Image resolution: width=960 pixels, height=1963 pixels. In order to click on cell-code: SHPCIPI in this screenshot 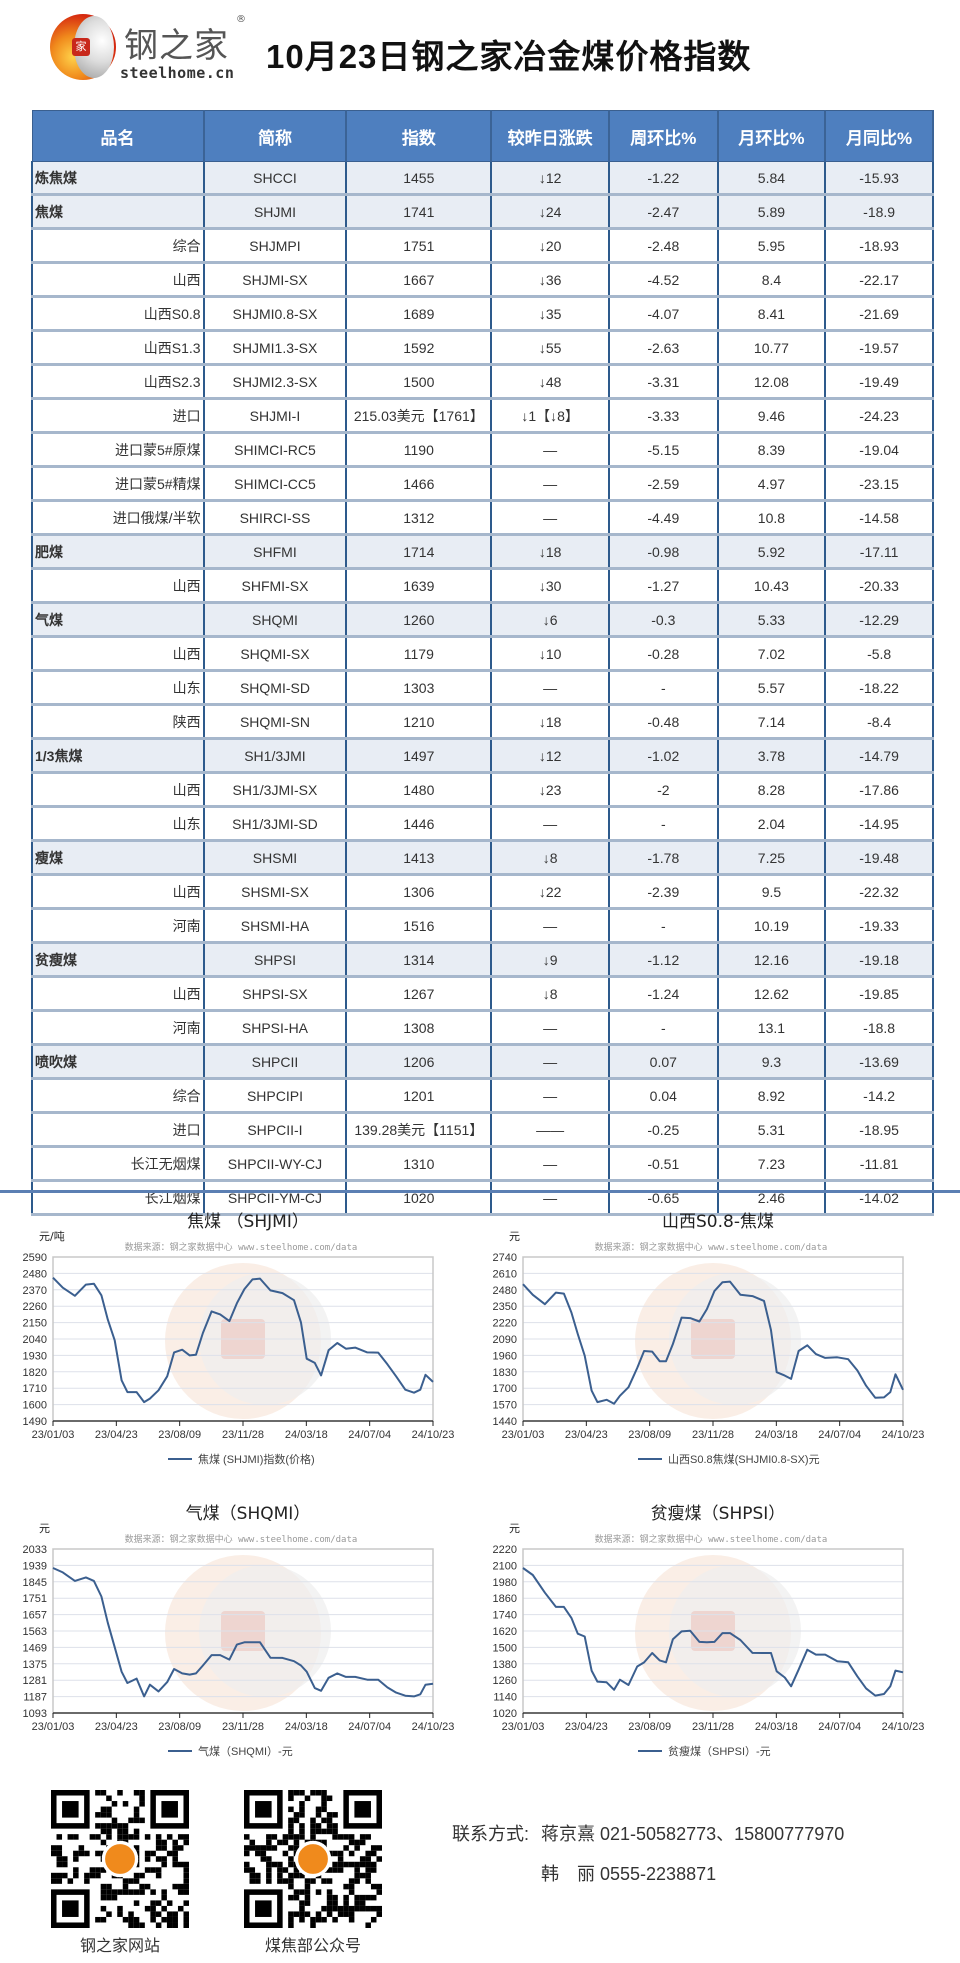, I will do `click(275, 1096)`.